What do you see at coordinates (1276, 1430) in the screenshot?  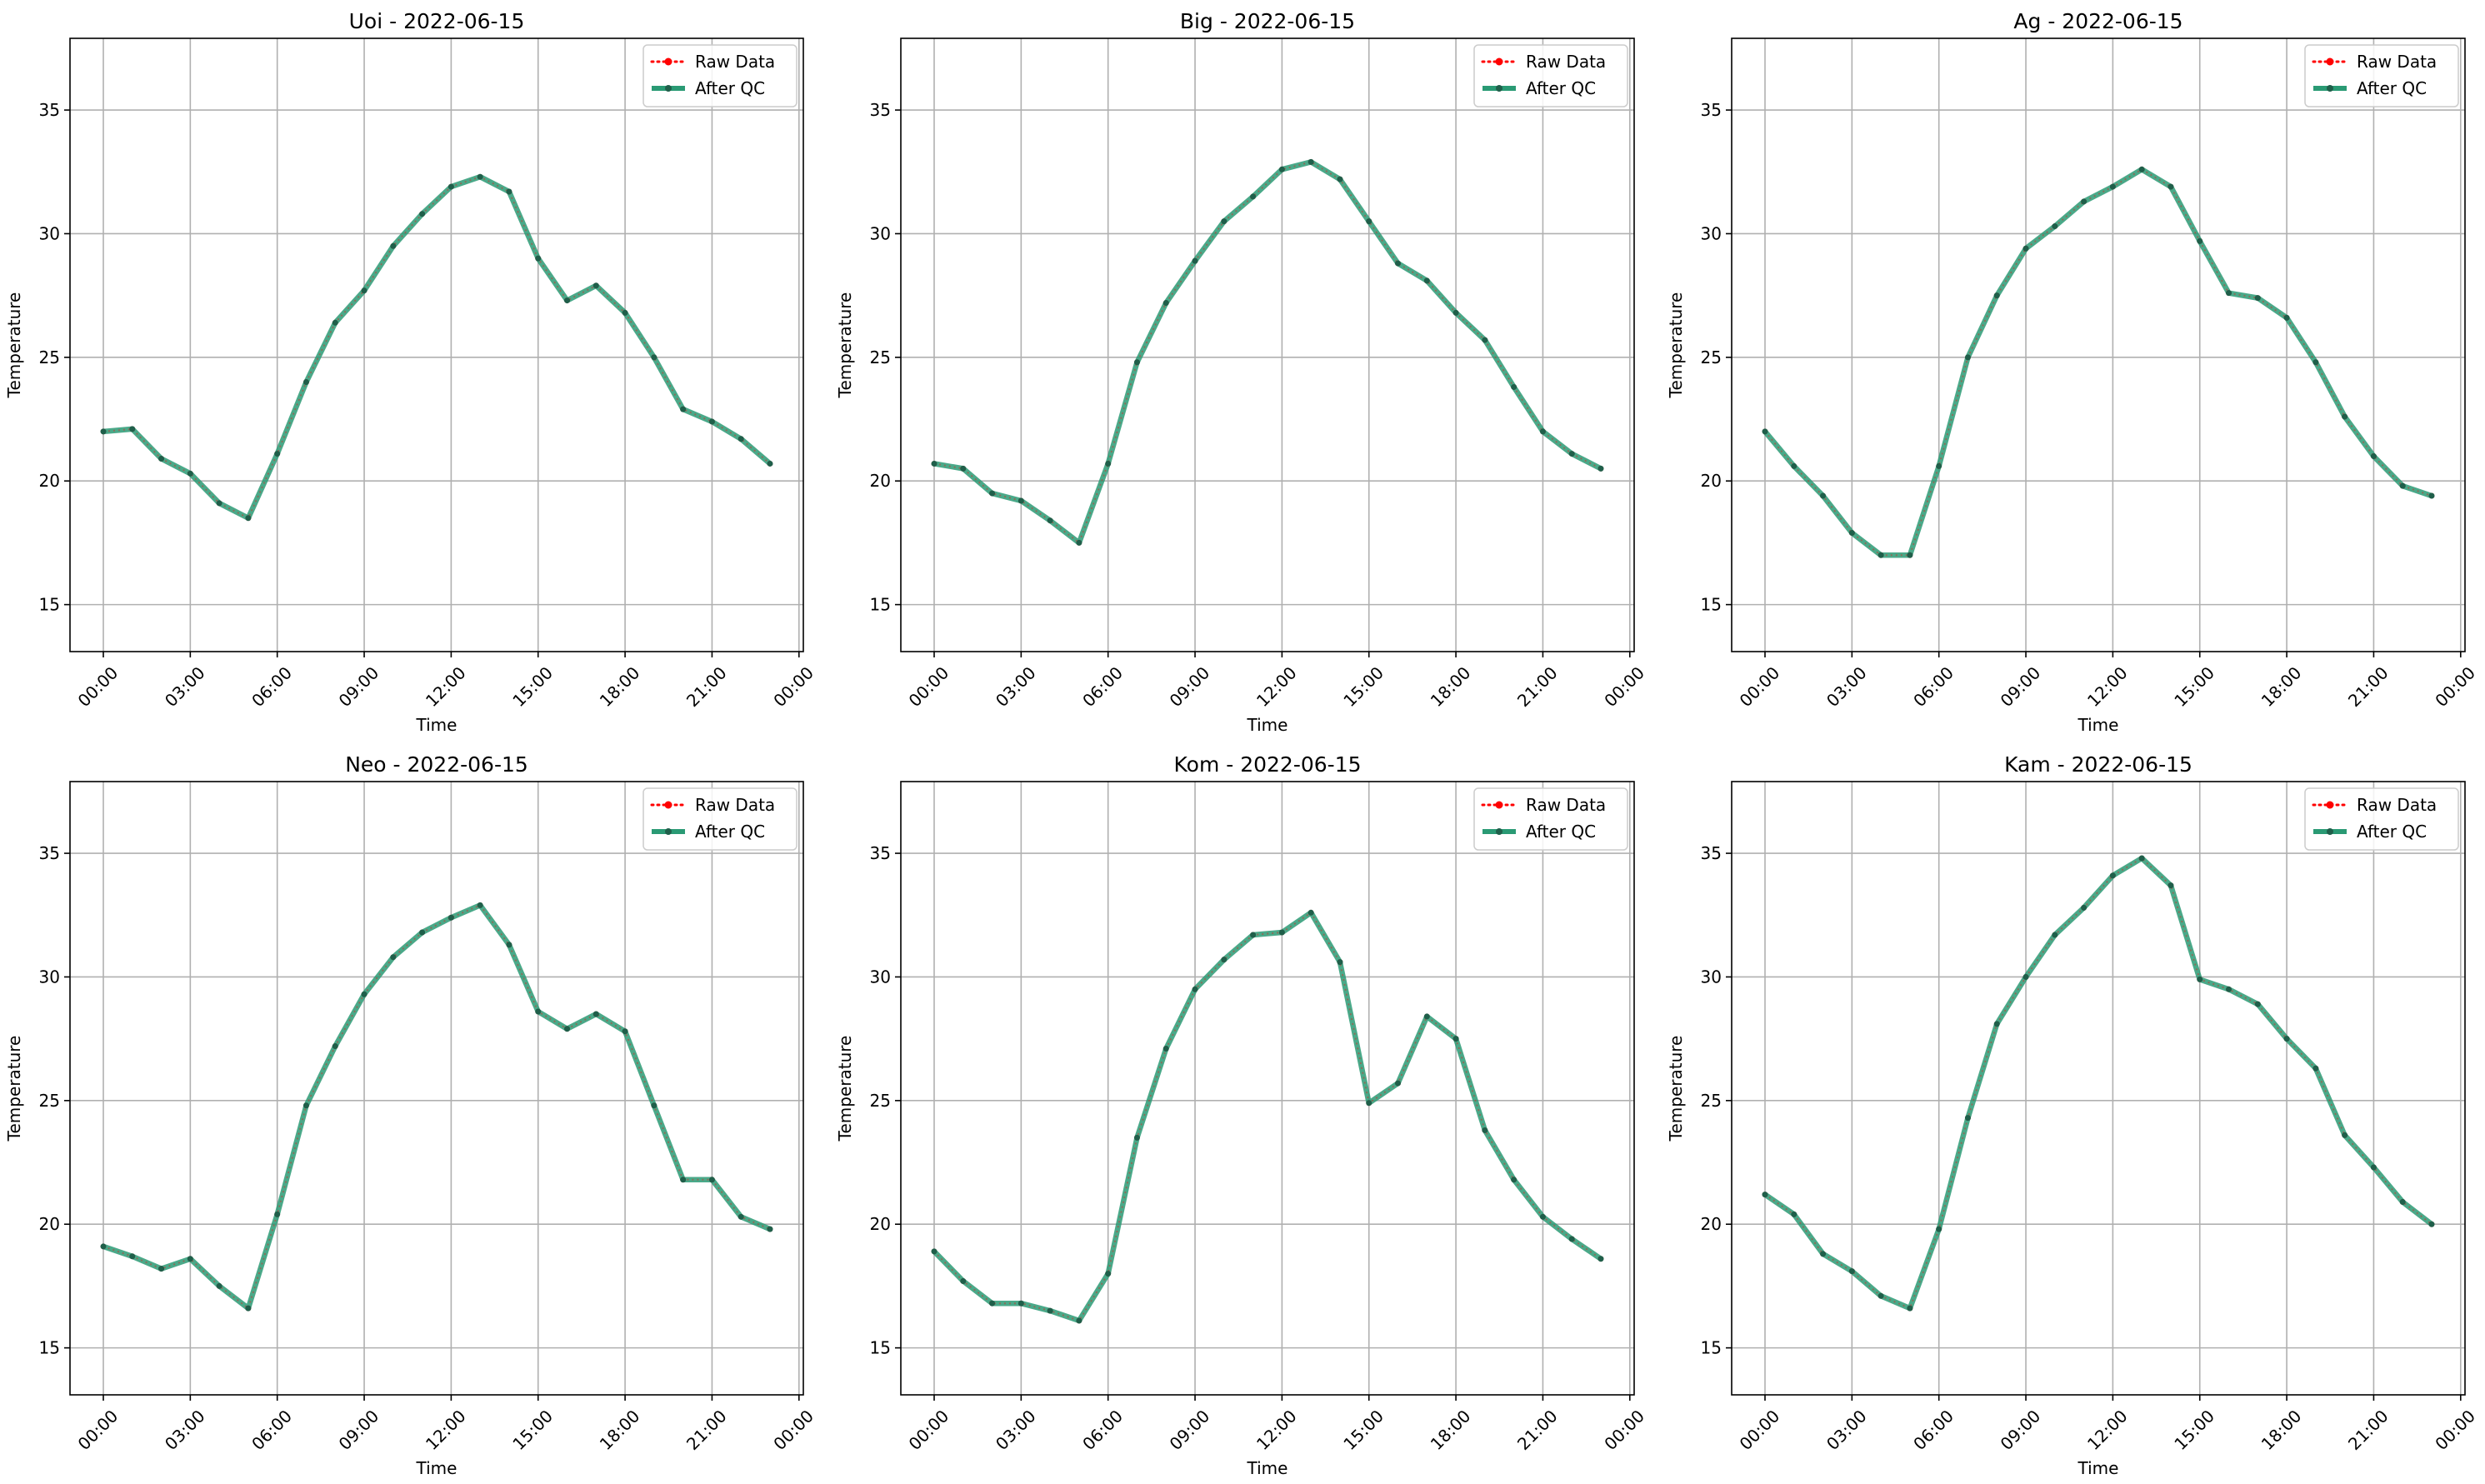 I see `x-tick-label: 12:00` at bounding box center [1276, 1430].